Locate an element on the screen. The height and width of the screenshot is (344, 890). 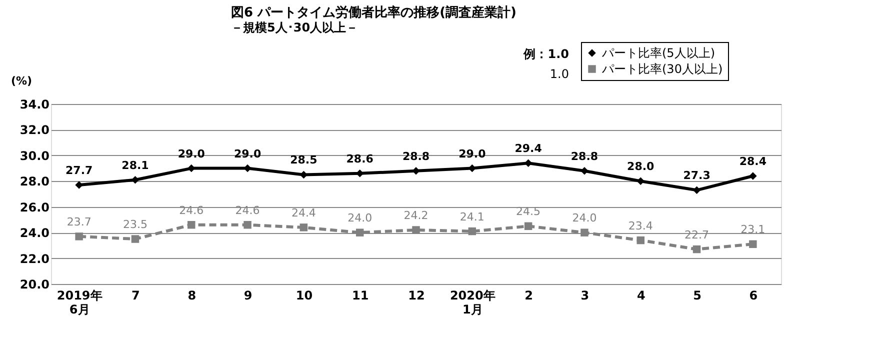
x-tick-label: 12 is located at coordinates (416, 295).